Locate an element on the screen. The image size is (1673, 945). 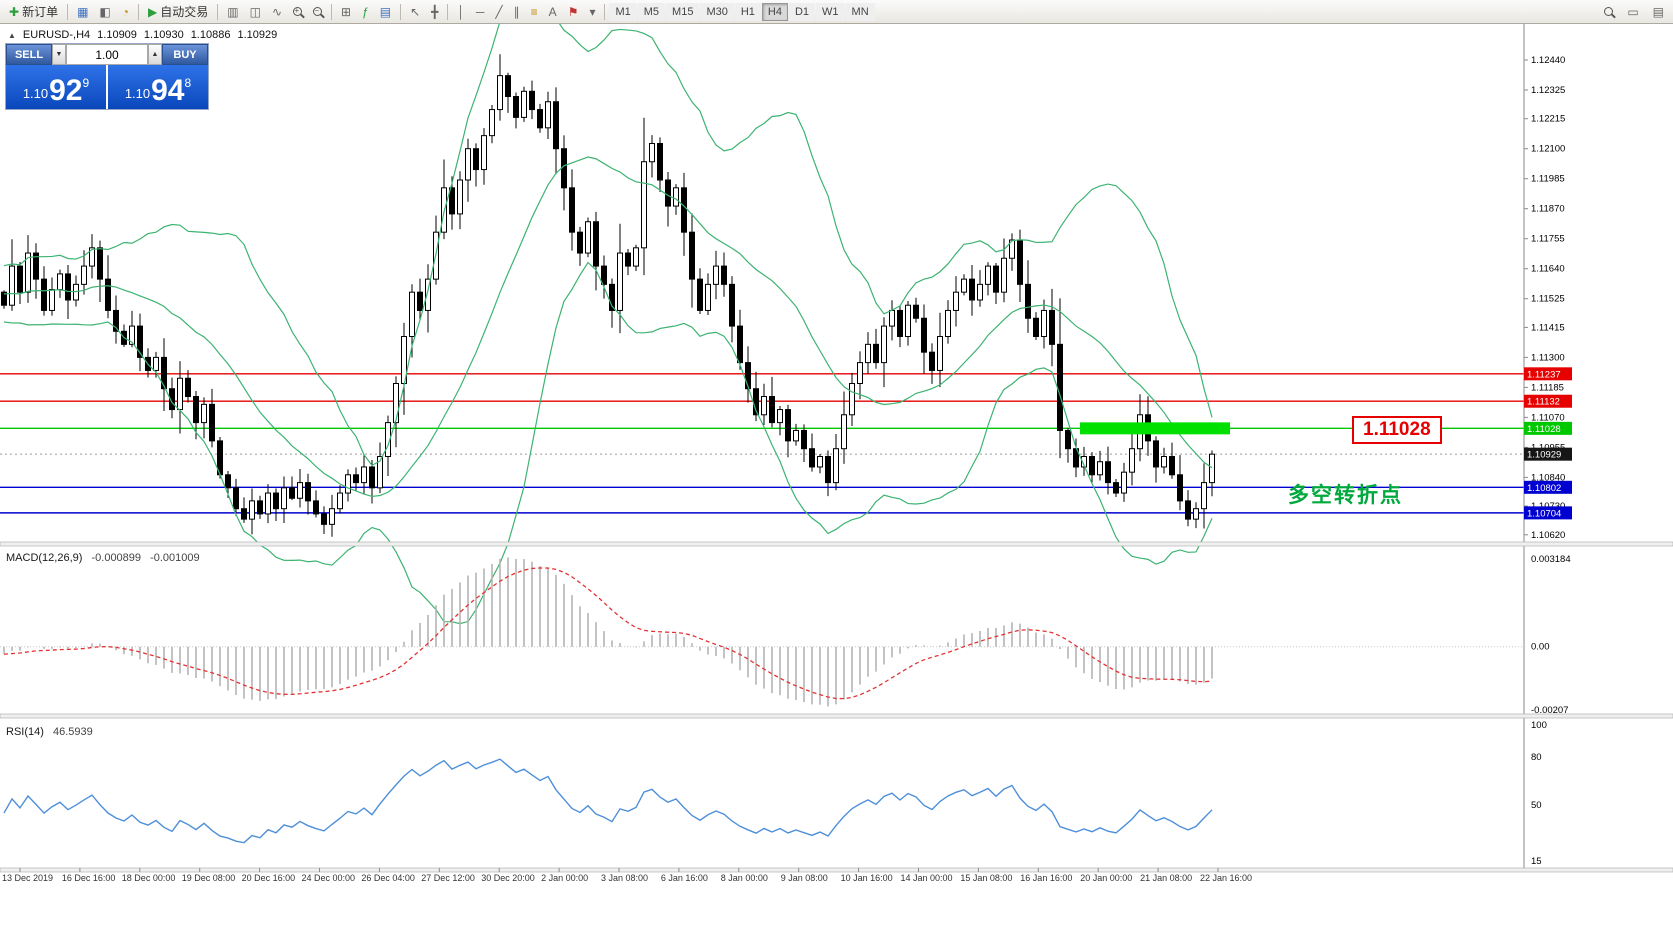
buy-price-panel: 1.10 94 8 is located at coordinates (158, 87).